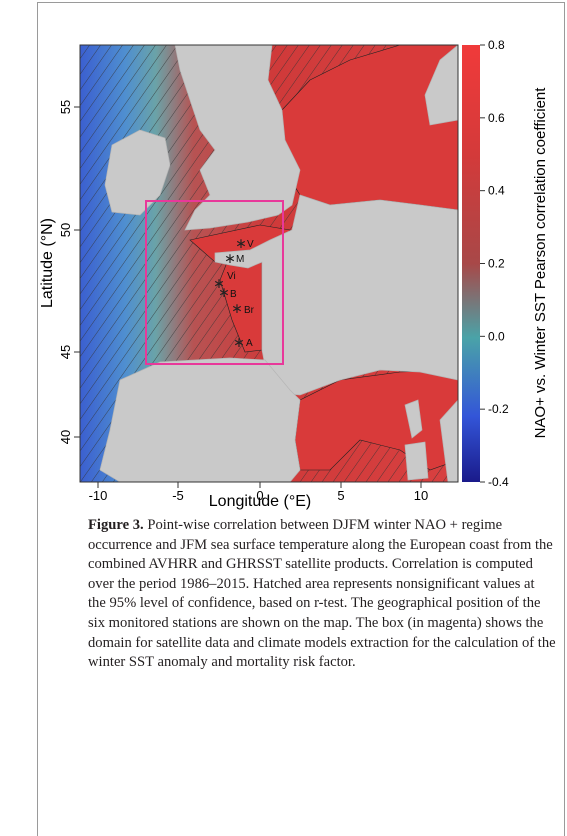  Describe the element at coordinates (65, 230) in the screenshot. I see `y-tick-label: 50` at that location.